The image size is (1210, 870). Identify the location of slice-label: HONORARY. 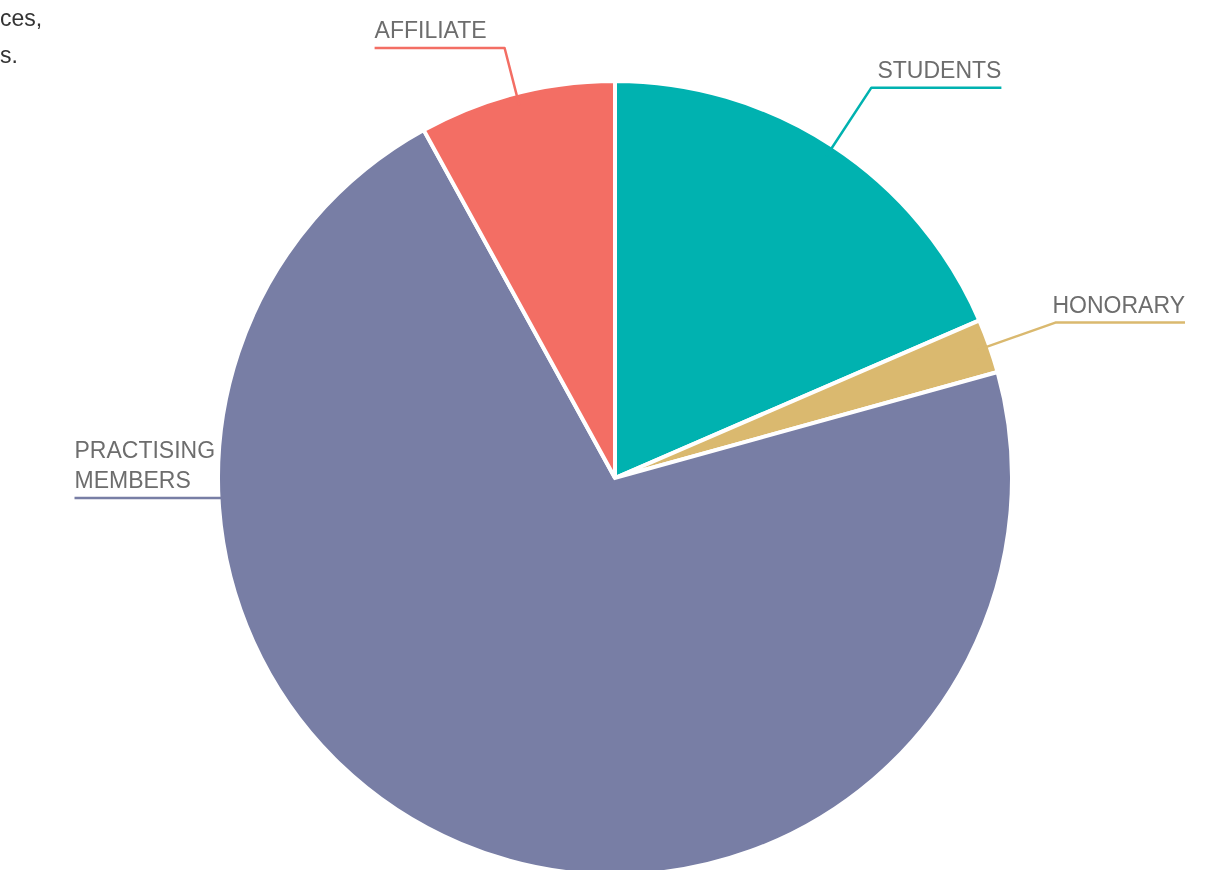
(1118, 304).